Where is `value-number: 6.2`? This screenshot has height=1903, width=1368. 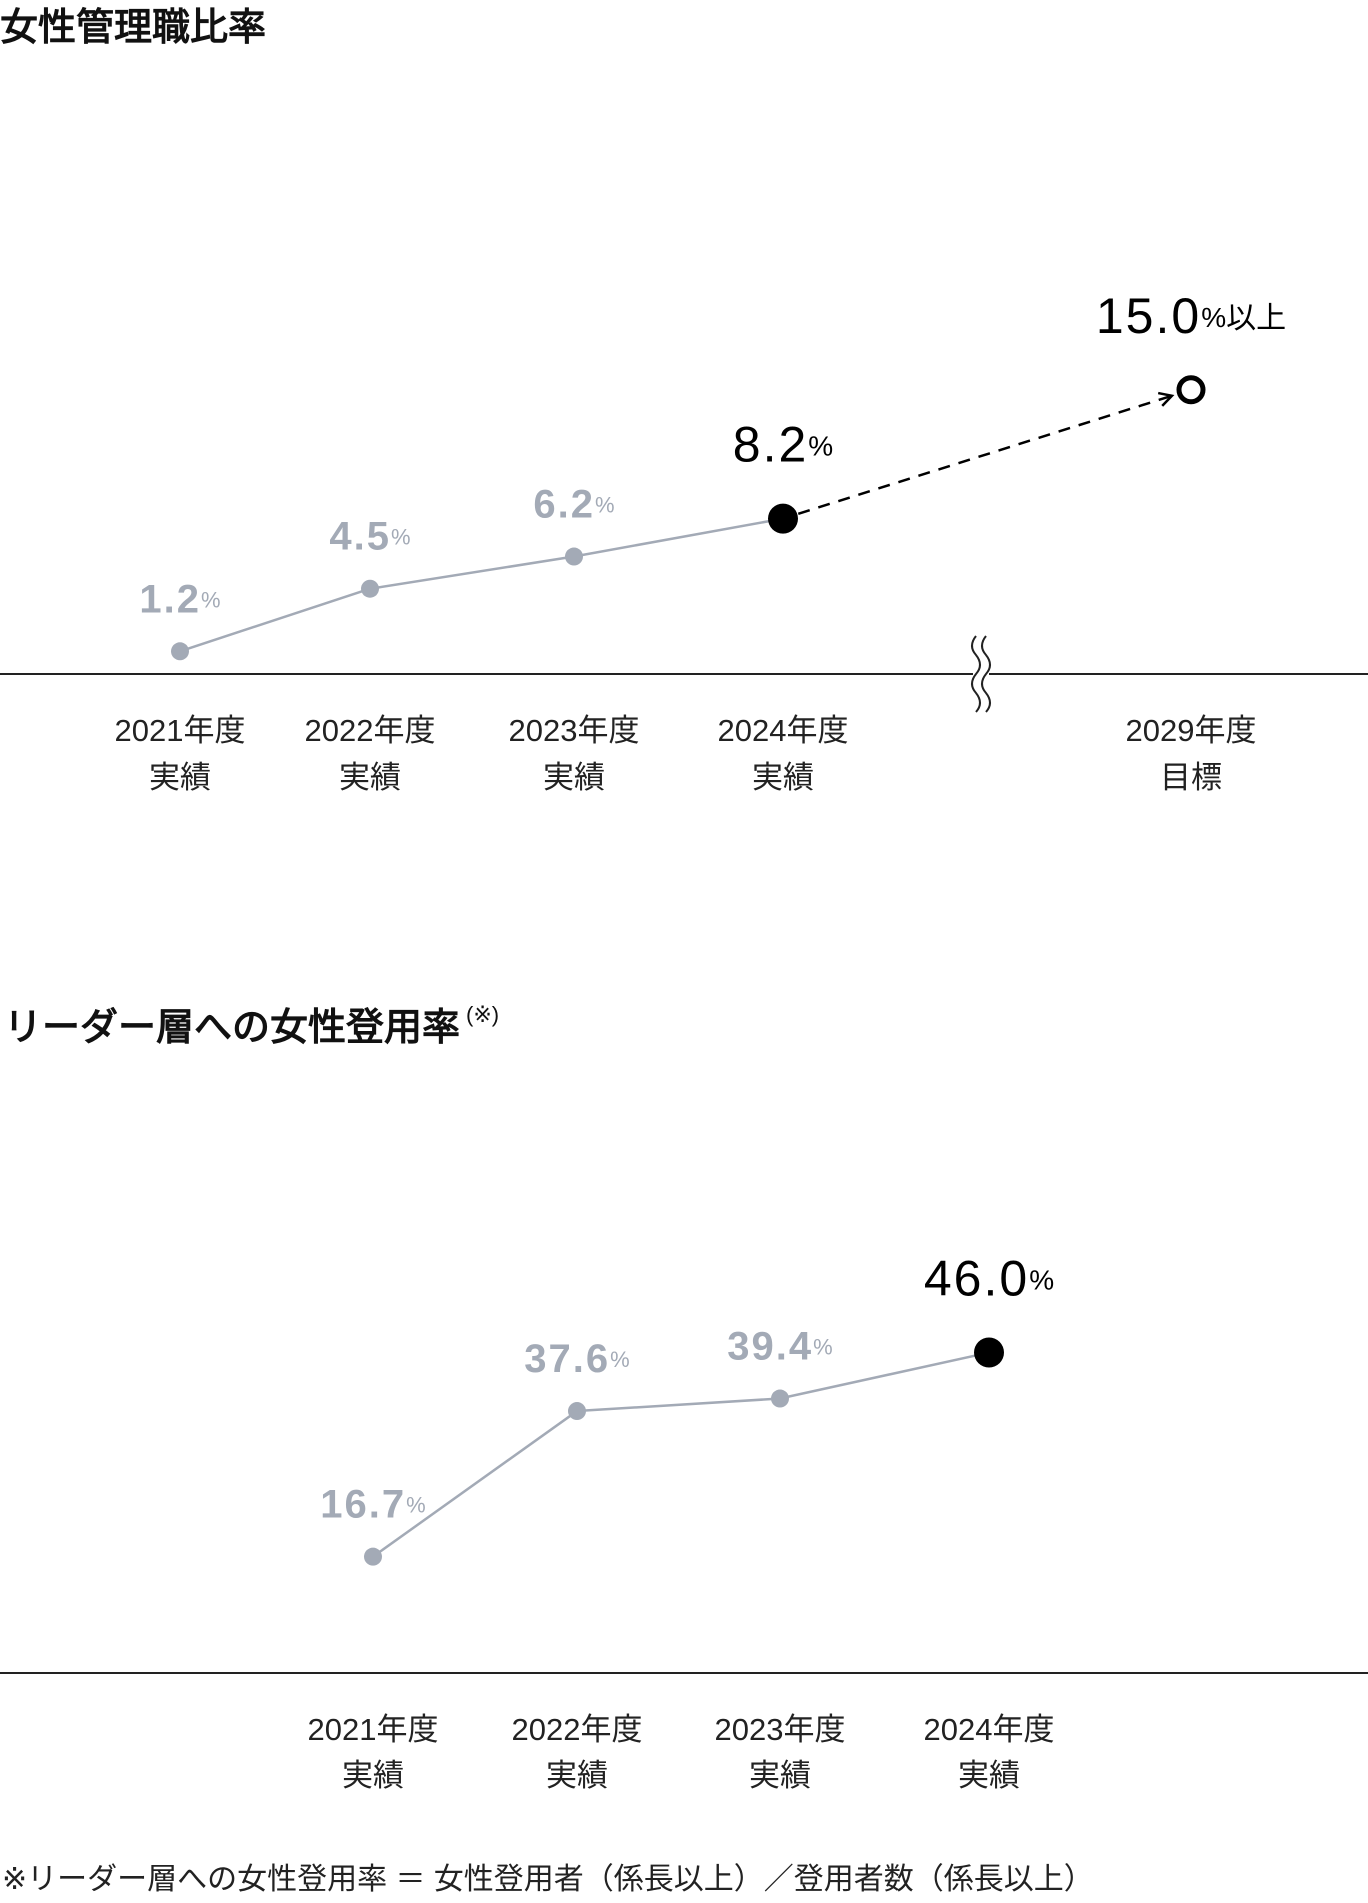
value-number: 6.2 is located at coordinates (564, 504).